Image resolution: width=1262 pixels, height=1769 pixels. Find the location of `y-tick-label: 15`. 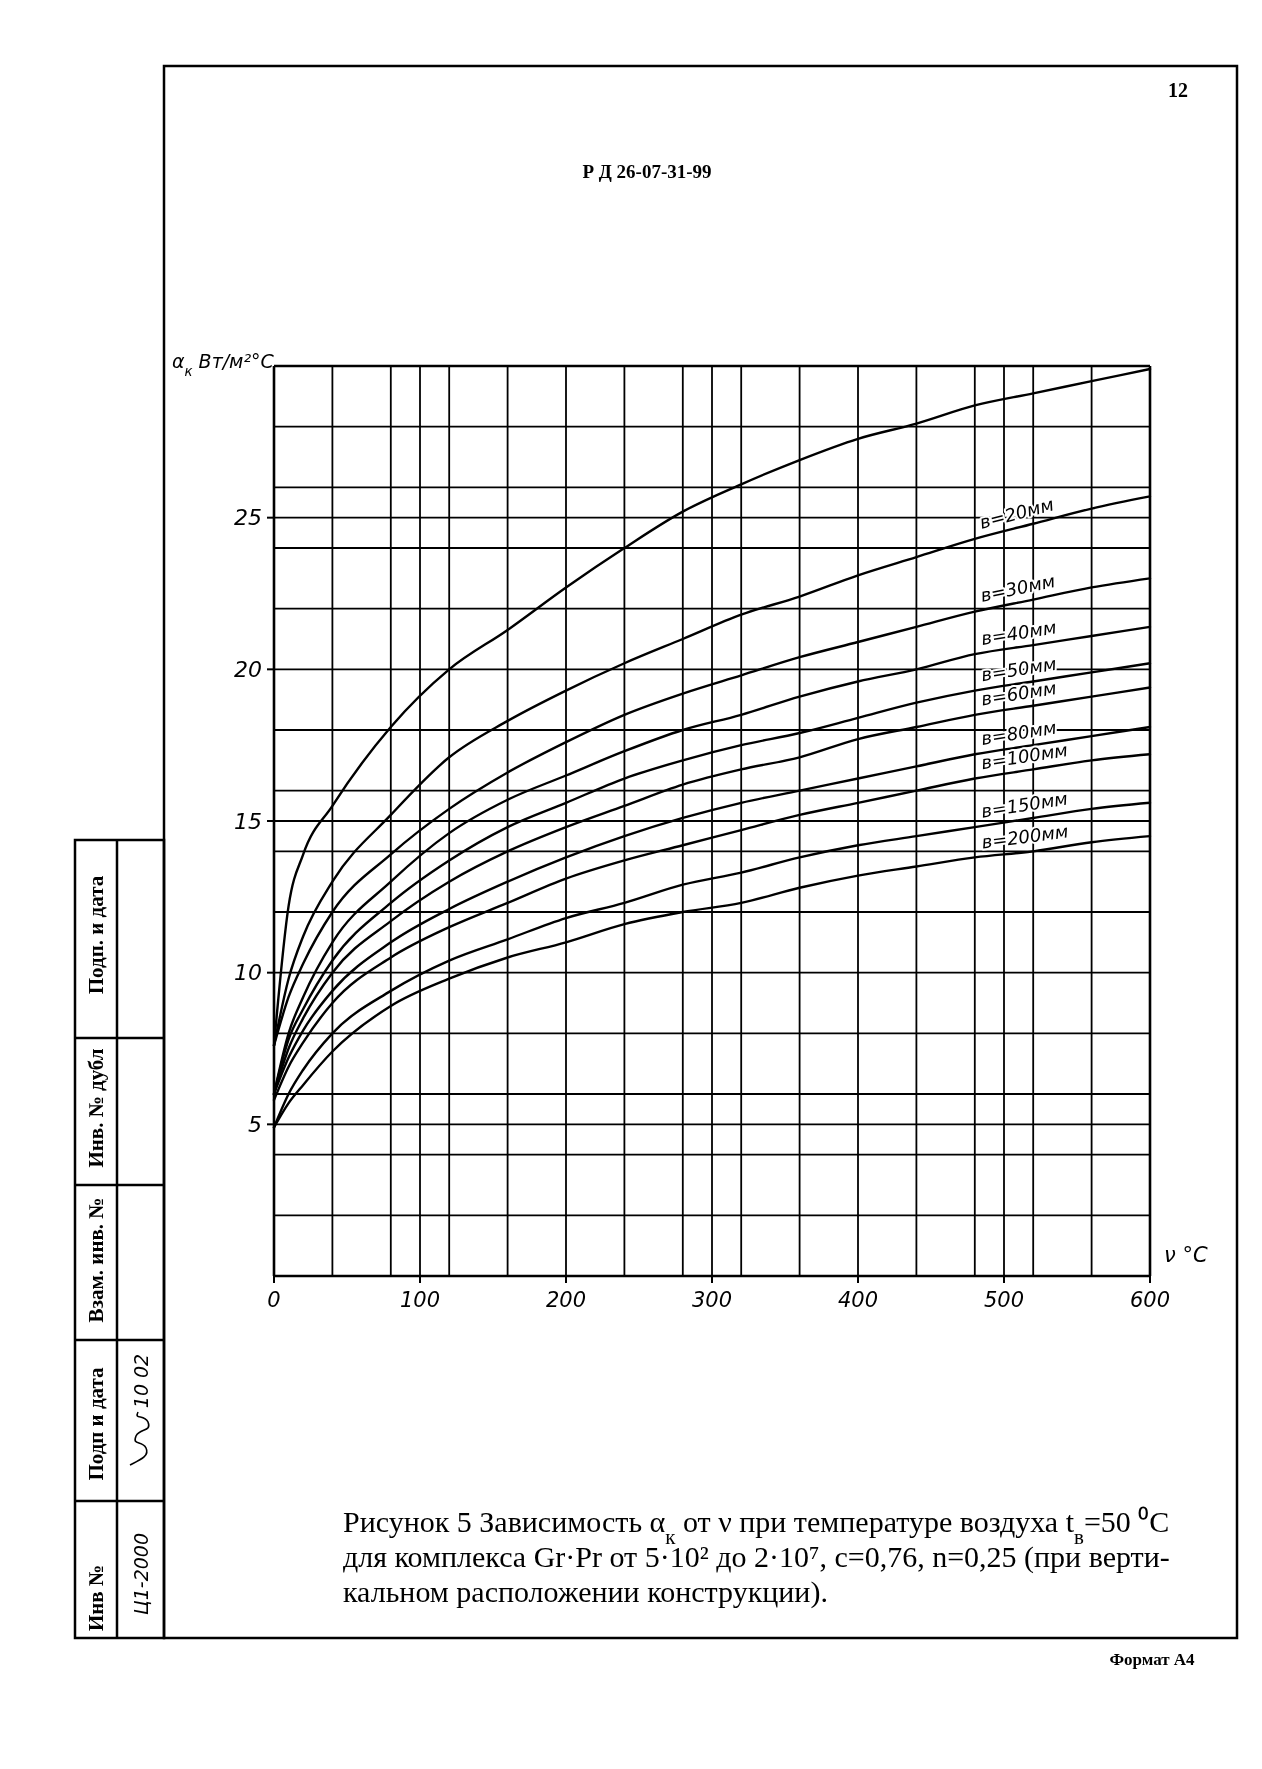

y-tick-label: 15 is located at coordinates (248, 821).